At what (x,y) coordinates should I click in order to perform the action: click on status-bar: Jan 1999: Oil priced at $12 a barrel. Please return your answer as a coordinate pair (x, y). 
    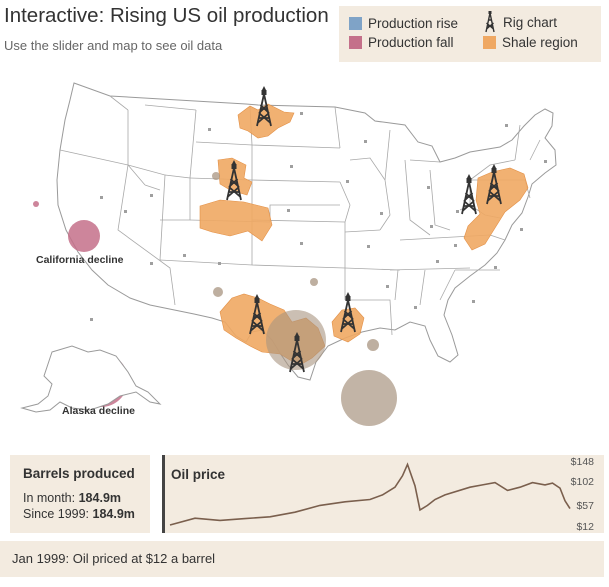
    Looking at the image, I should click on (302, 559).